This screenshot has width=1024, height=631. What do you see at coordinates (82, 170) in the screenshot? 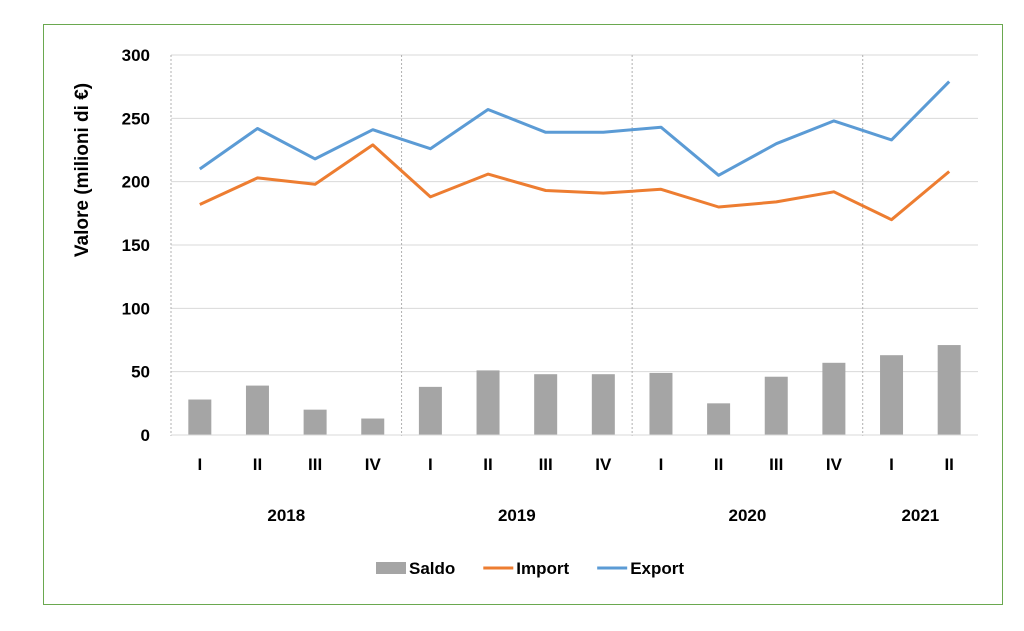
I see `y-axis-label: Valore (milioni di €)` at bounding box center [82, 170].